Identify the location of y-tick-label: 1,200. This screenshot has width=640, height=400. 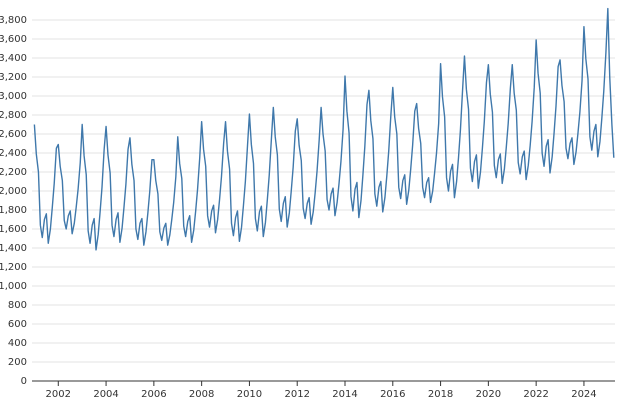
(13, 267).